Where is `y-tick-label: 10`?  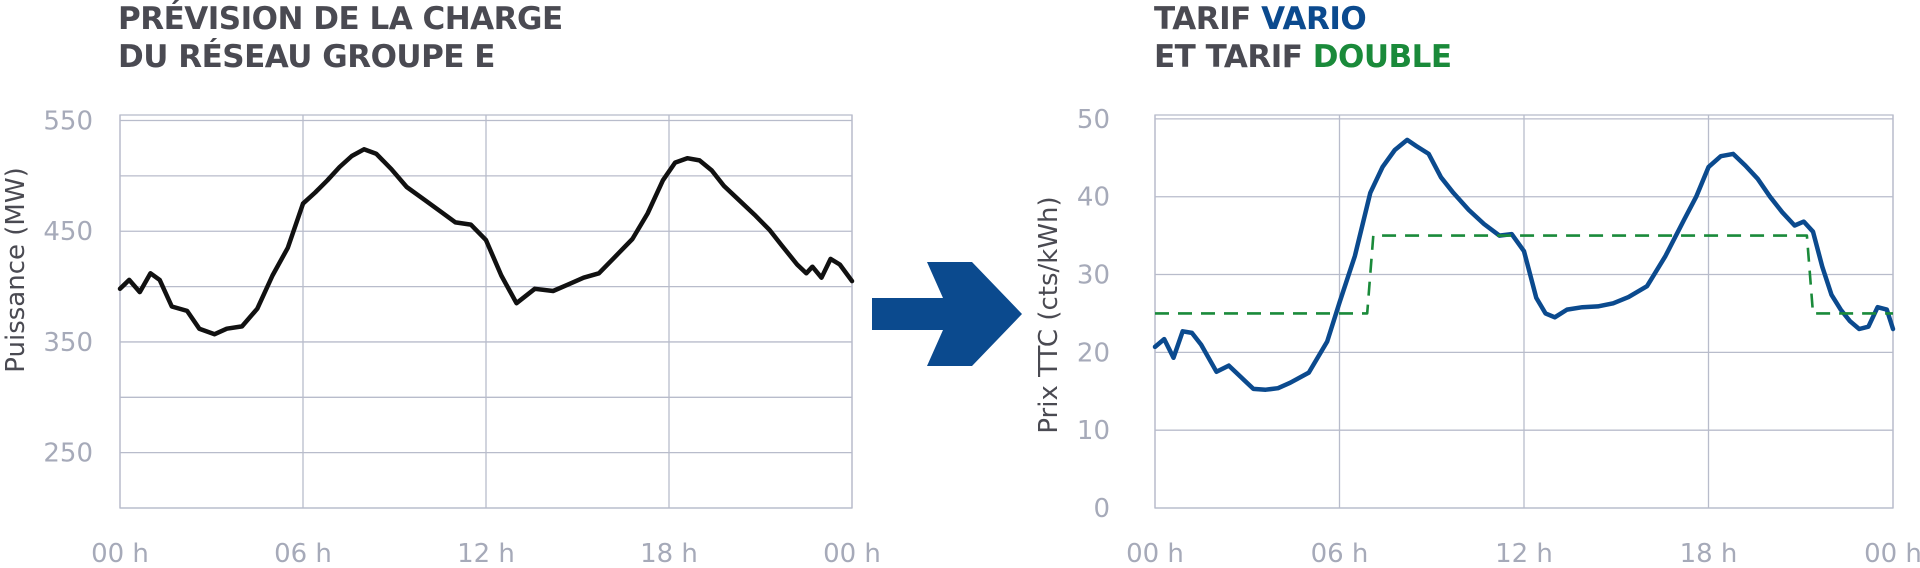
y-tick-label: 10 is located at coordinates (1093, 431).